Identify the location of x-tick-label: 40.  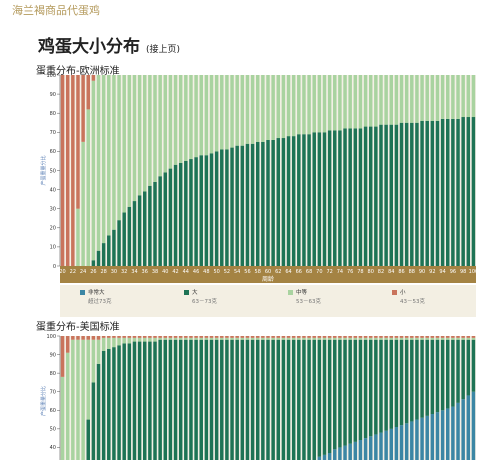
(165, 272).